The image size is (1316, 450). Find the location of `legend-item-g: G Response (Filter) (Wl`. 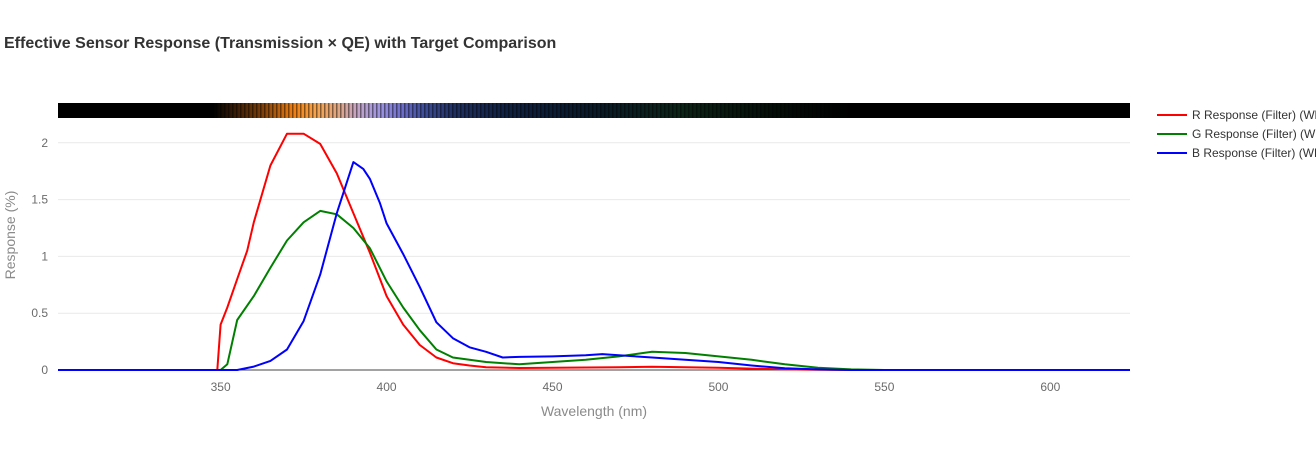

legend-item-g: G Response (Filter) (Wl is located at coordinates (1236, 134).